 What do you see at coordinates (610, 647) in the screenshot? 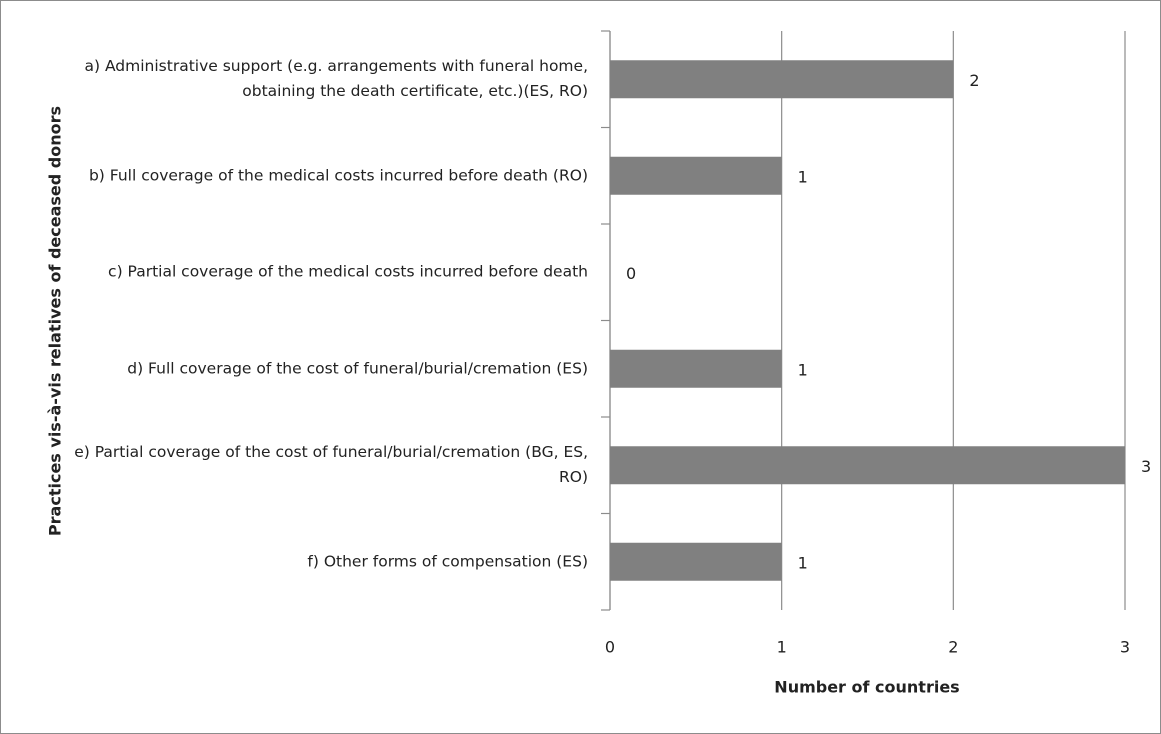
I see `x-tick-label: 0` at bounding box center [610, 647].